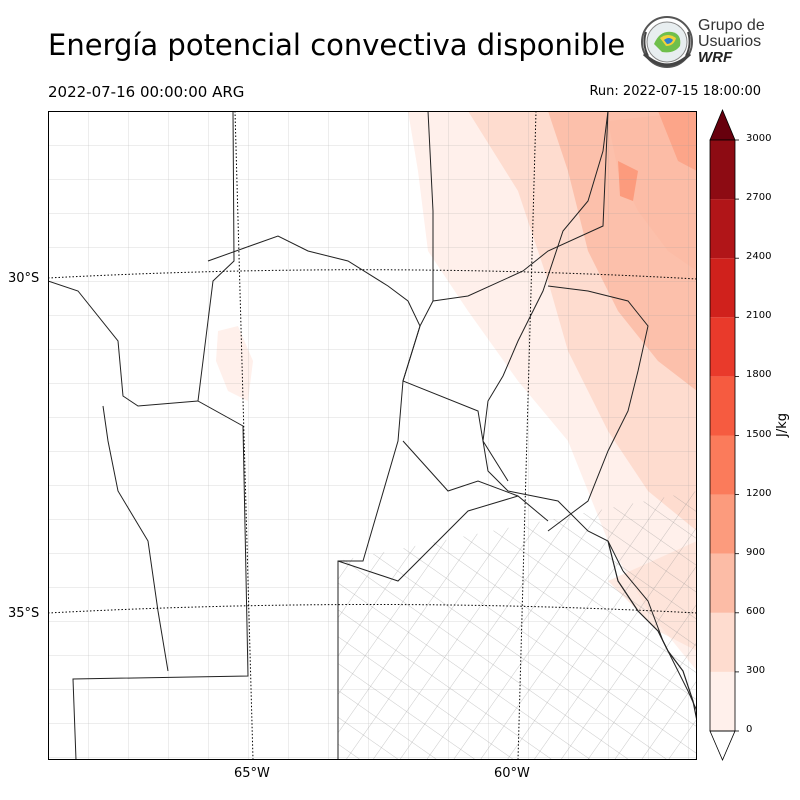  I want to click on colorbar-tick-label: 2400, so click(759, 257).